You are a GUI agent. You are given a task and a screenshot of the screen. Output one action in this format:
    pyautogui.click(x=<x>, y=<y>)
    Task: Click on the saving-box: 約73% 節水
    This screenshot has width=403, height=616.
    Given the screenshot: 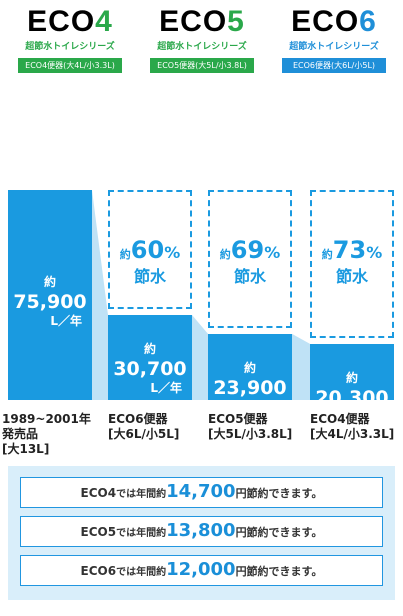 What is the action you would take?
    pyautogui.click(x=352, y=264)
    